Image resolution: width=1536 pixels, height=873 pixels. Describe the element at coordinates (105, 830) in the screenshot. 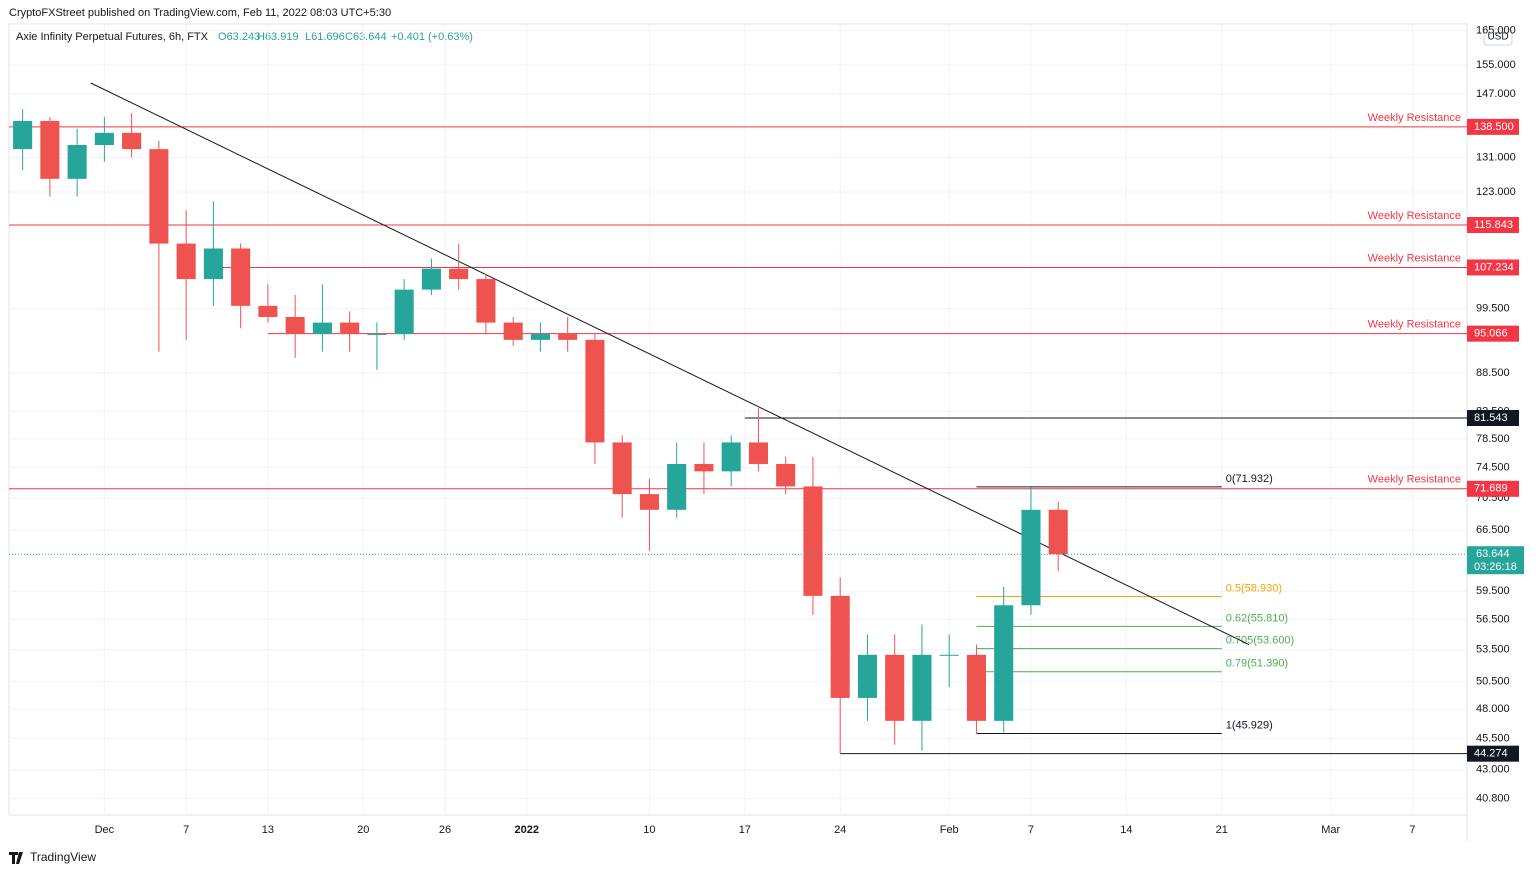

I see `x-tick-label: Dec` at that location.